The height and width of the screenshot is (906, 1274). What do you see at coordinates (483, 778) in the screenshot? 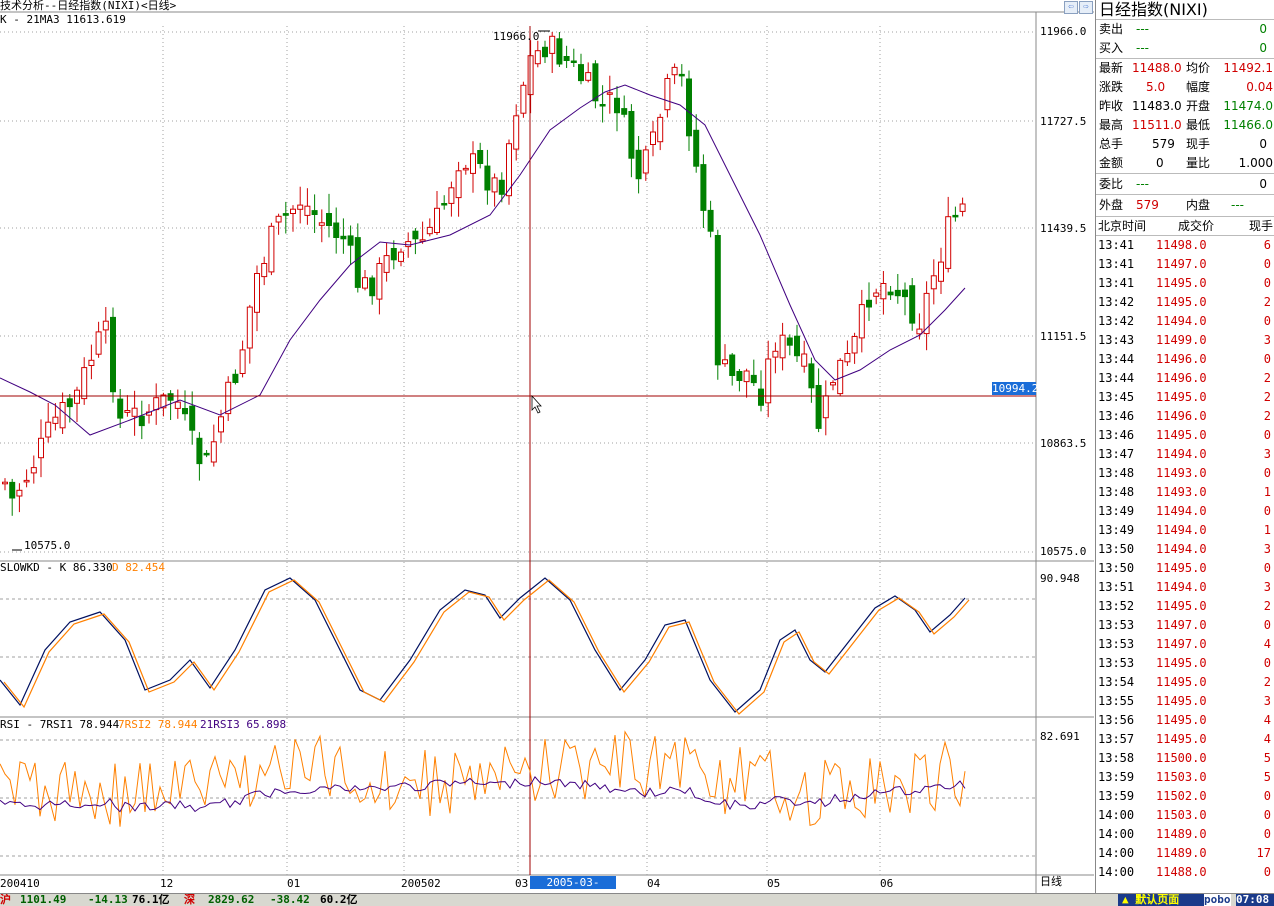
I see `rsi-fast-line` at bounding box center [483, 778].